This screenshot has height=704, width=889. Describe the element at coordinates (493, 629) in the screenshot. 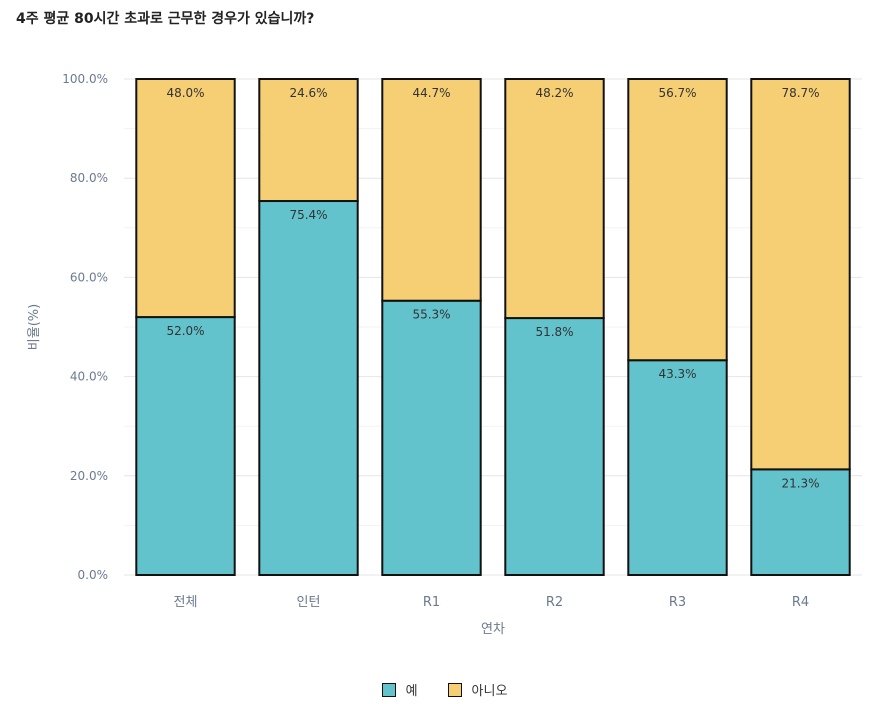

I see `x-axis-title: 연차` at that location.